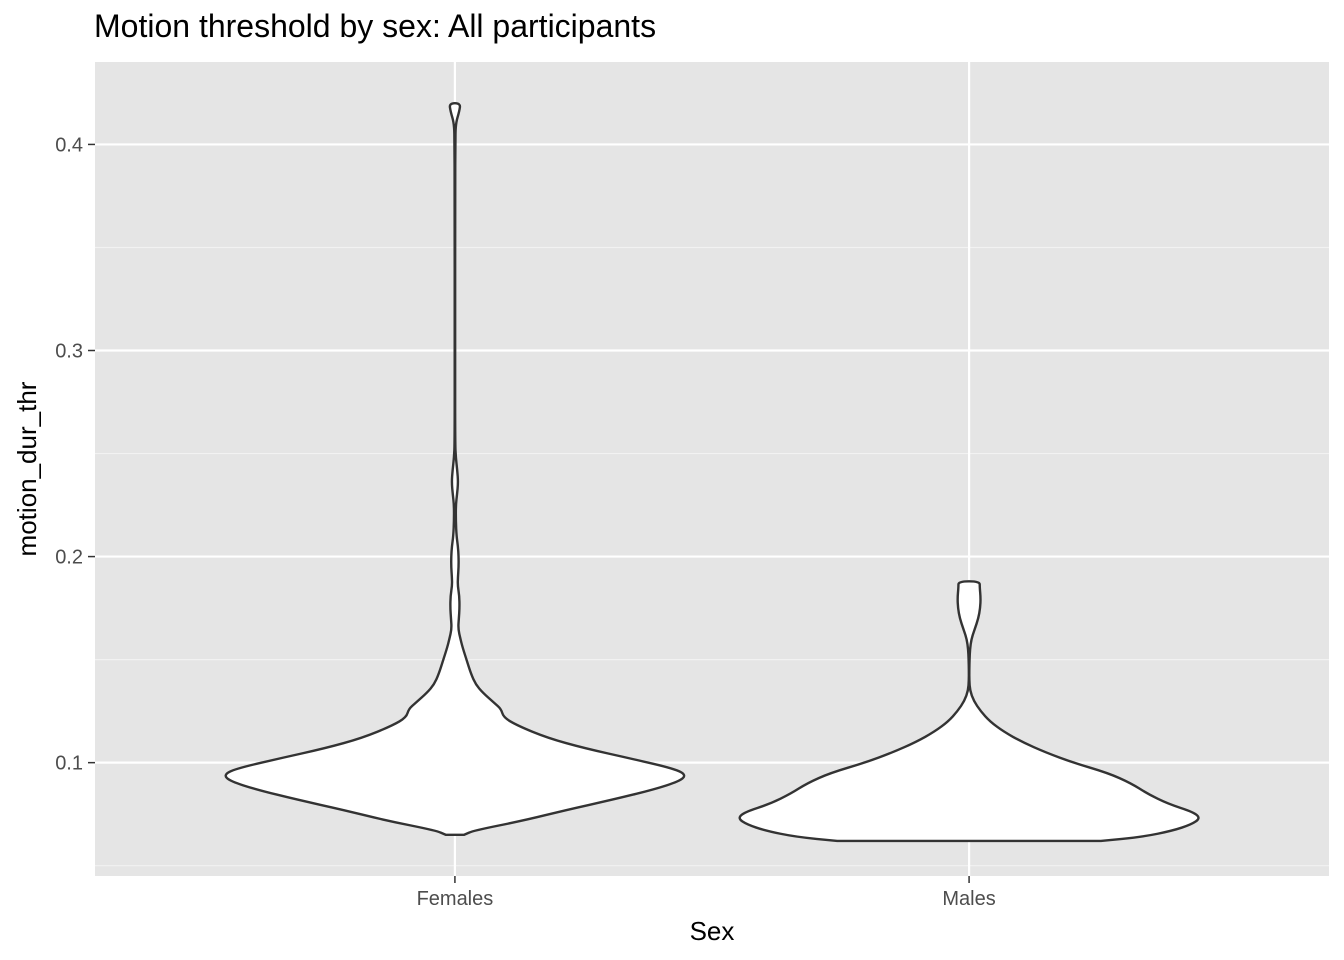  Describe the element at coordinates (75, 454) in the screenshot. I see `y-axis: 0.1 0.2 0.3 0.4` at that location.